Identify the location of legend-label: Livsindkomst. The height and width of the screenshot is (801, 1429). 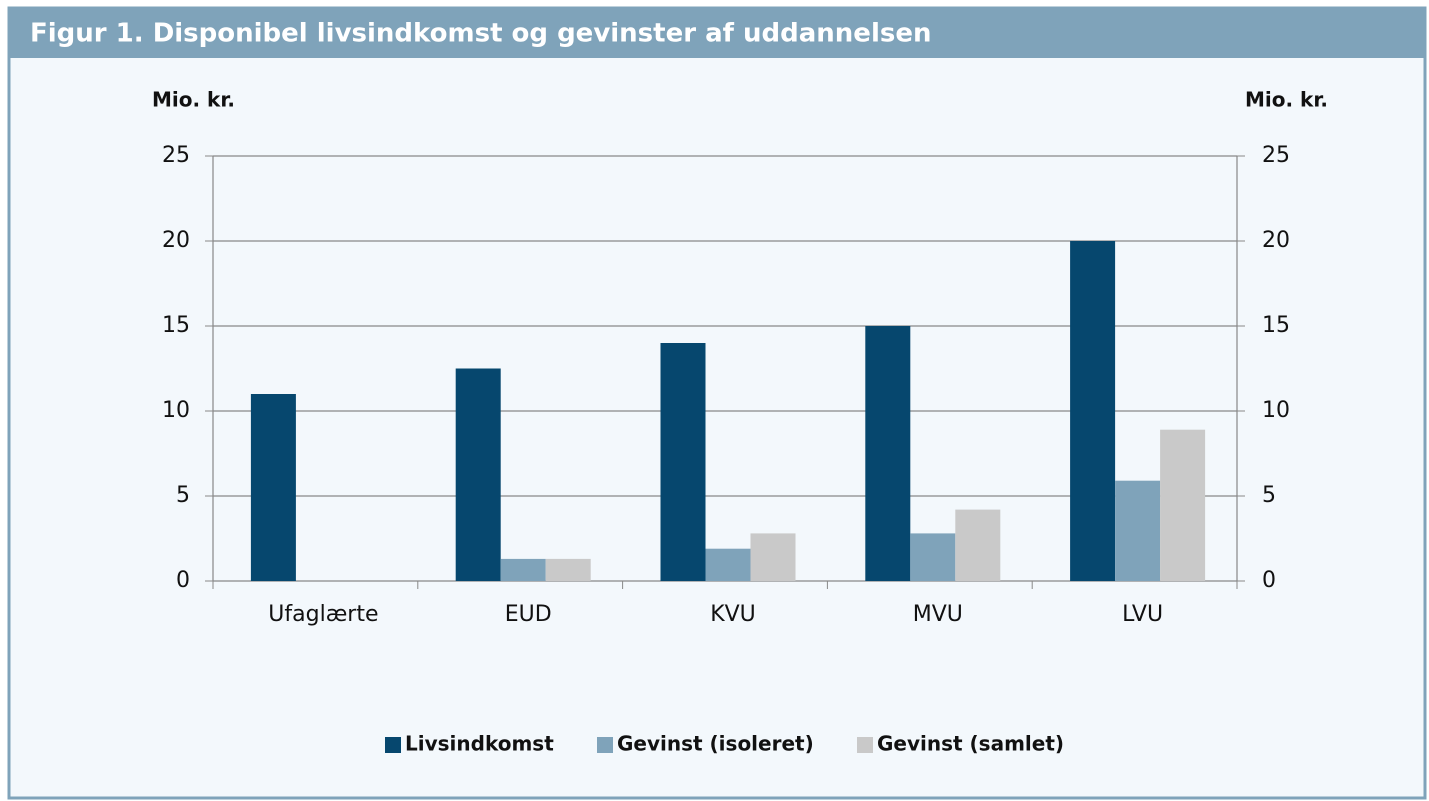
(479, 744).